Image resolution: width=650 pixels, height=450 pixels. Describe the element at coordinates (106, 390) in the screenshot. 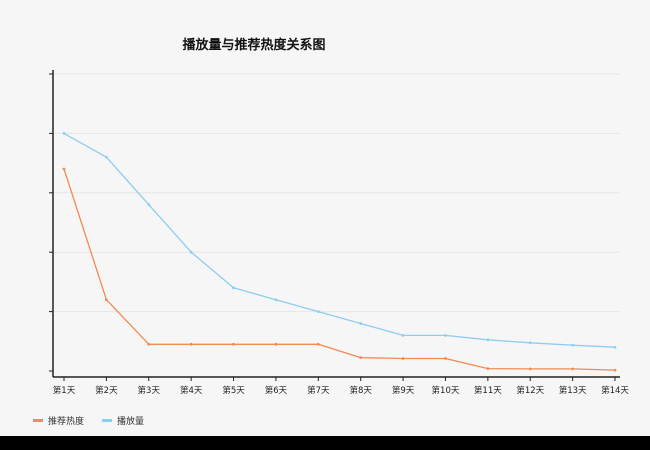

I see `x-tick-label: 第2天` at that location.